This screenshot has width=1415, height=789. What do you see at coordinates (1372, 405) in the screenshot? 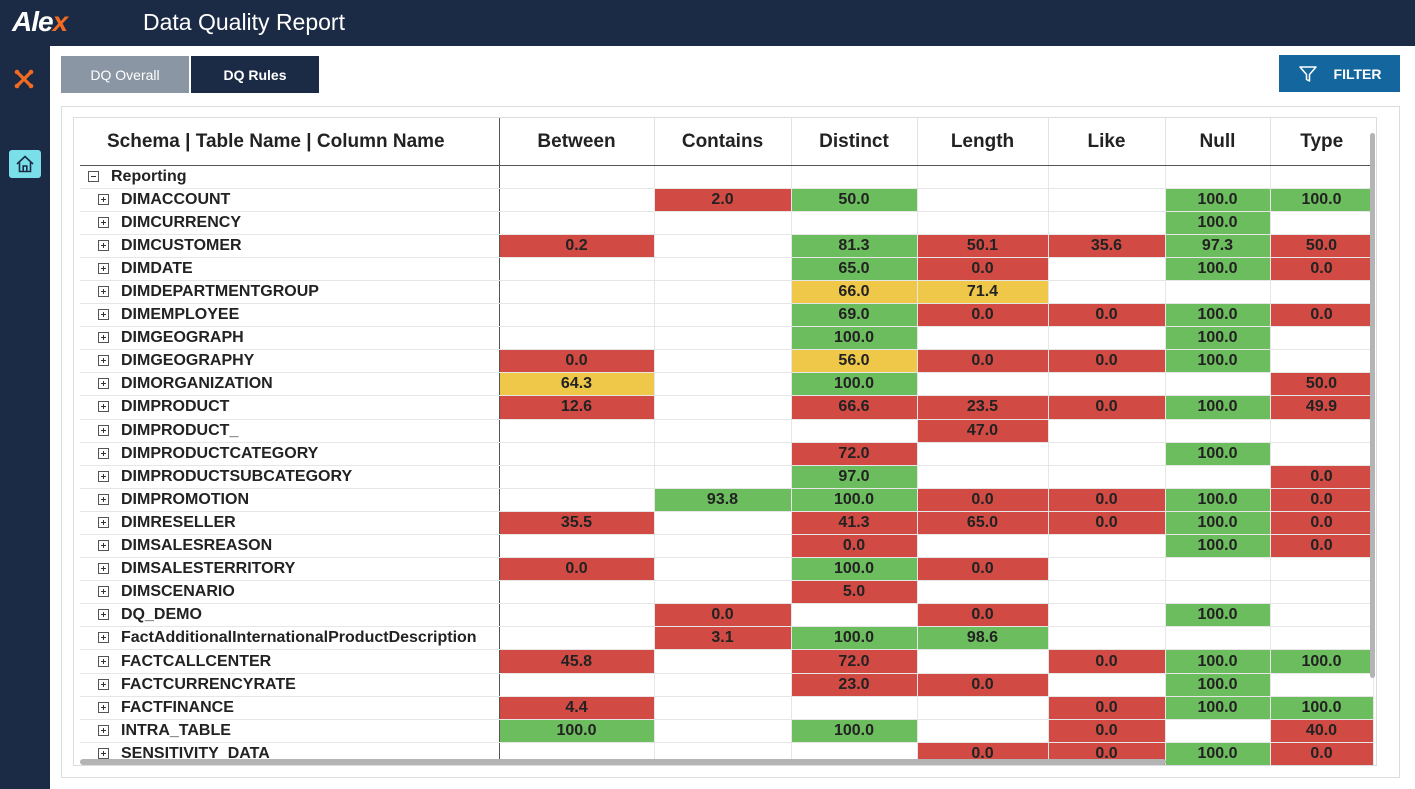
I see `vertical-scrollbar` at bounding box center [1372, 405].